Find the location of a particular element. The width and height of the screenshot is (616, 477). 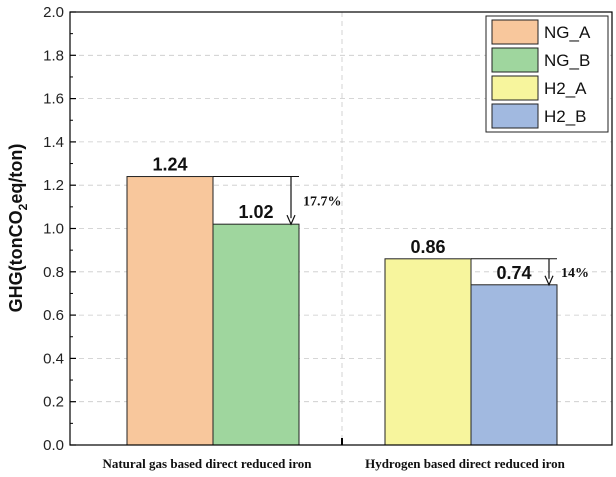

y-tick-label: 1.6 is located at coordinates (53, 99).